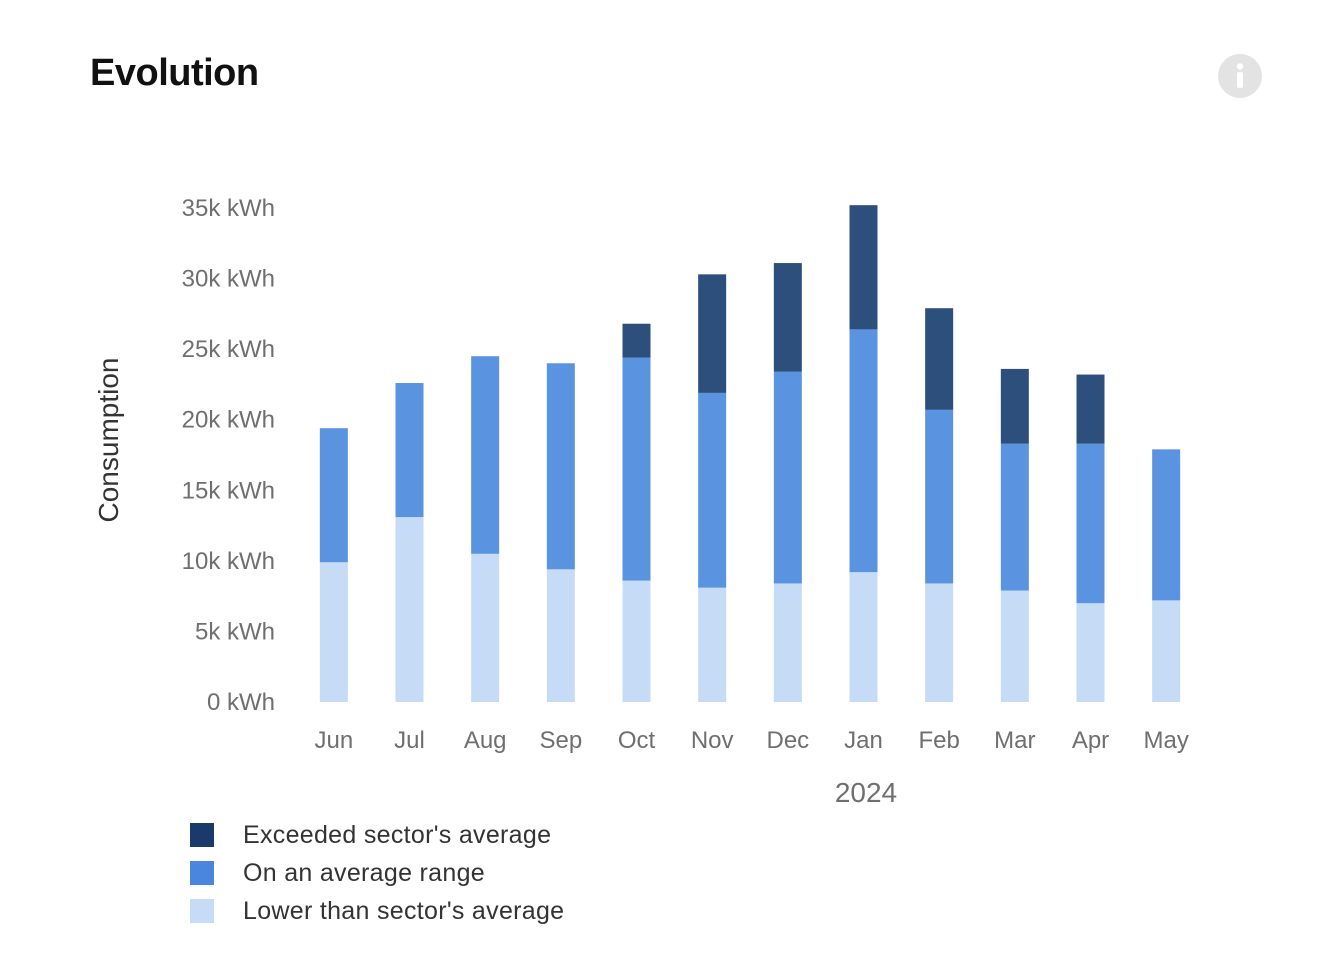 The image size is (1334, 966). I want to click on y-tick-label: 20k kWh, so click(228, 420).